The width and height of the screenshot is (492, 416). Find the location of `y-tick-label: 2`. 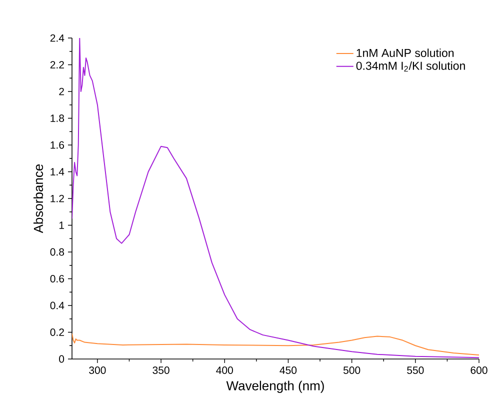

y-tick-label: 2 is located at coordinates (61, 92).